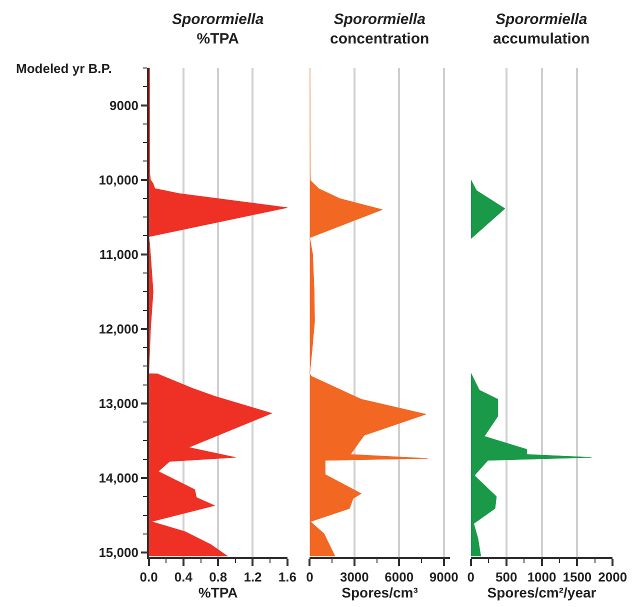 This screenshot has width=643, height=607. I want to click on chart-title: Sporormiella %TPA, so click(218, 29).